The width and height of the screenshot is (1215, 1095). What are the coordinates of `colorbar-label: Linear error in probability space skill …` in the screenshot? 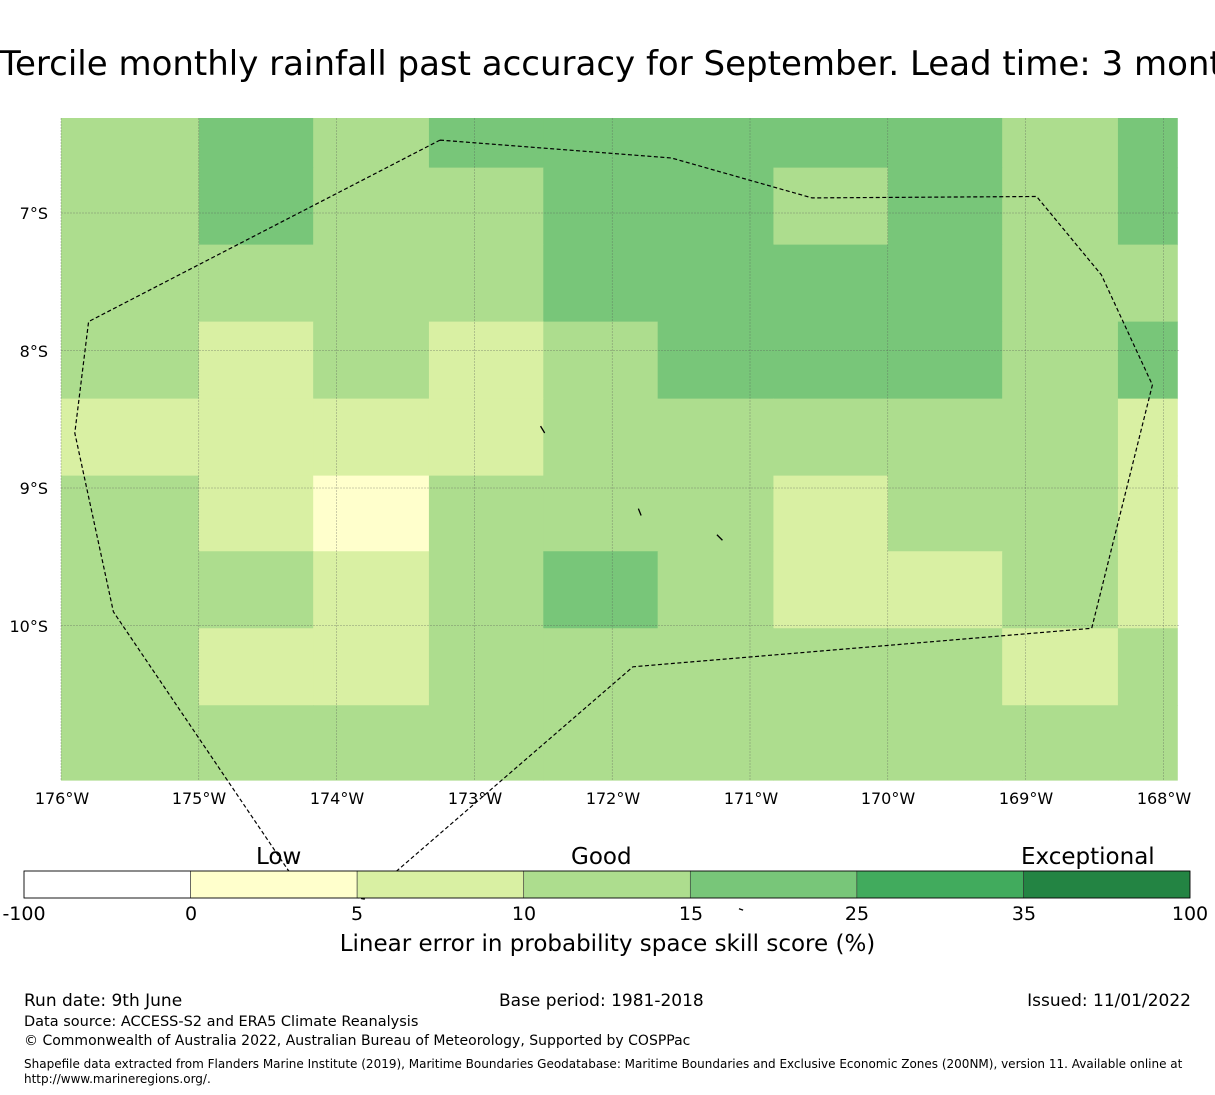 It's located at (607, 944).